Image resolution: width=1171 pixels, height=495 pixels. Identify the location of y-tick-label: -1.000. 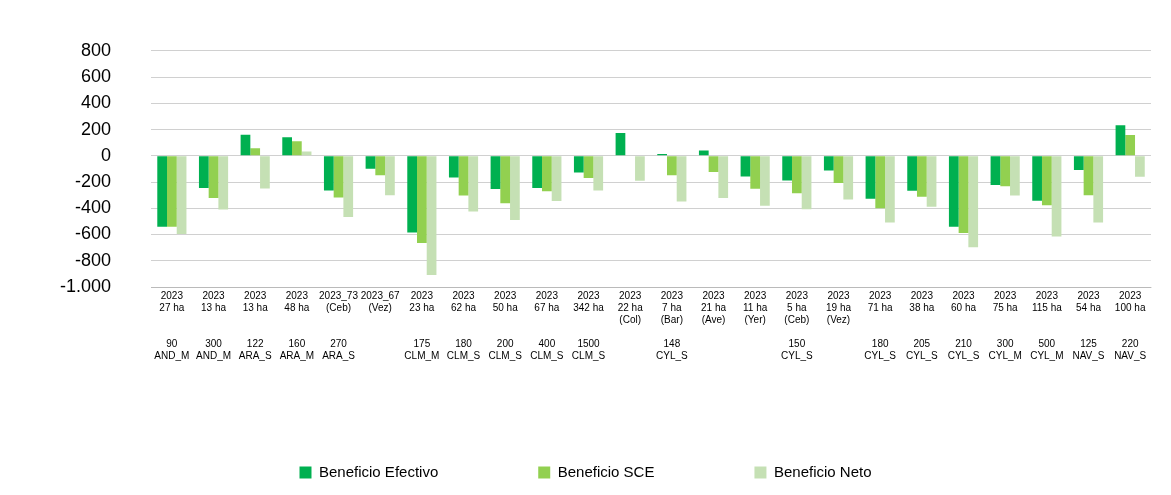
(85, 285).